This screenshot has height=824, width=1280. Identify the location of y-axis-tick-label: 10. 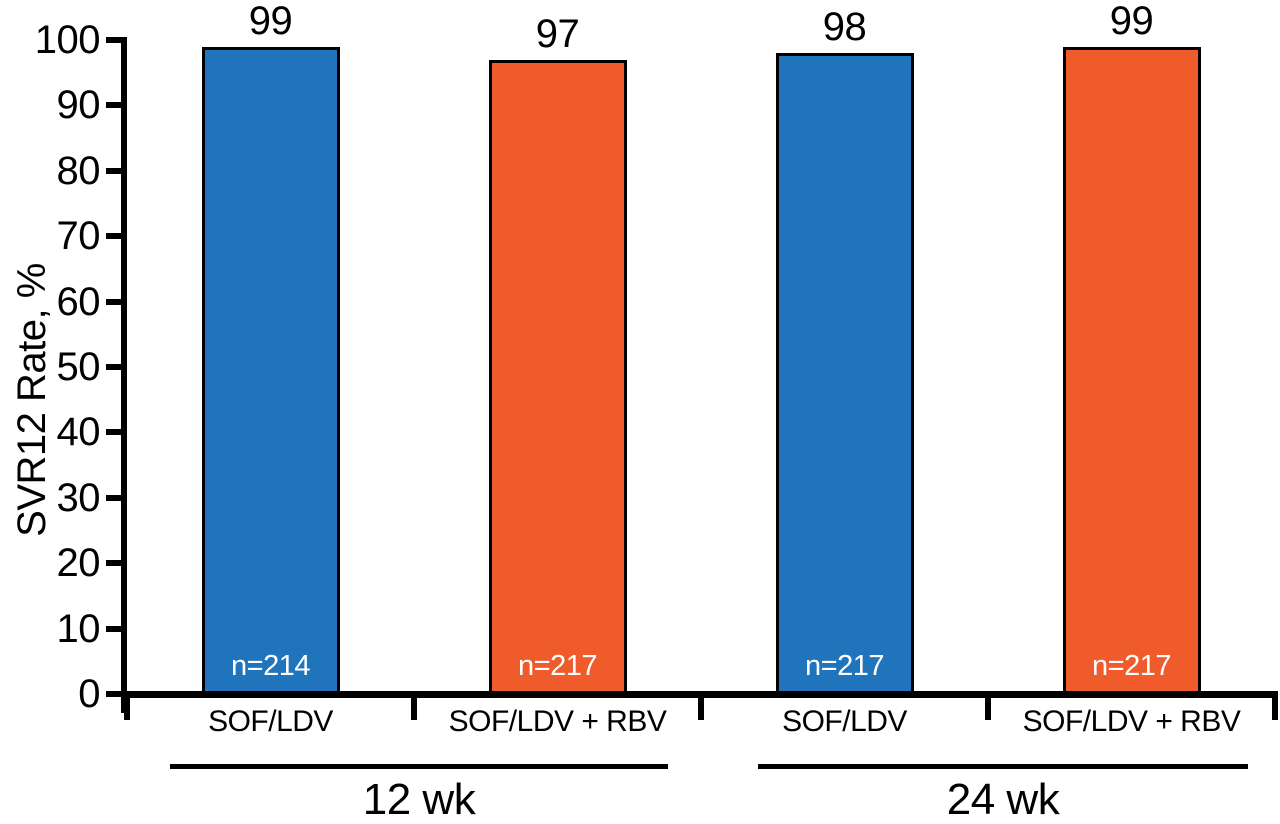
(78, 628).